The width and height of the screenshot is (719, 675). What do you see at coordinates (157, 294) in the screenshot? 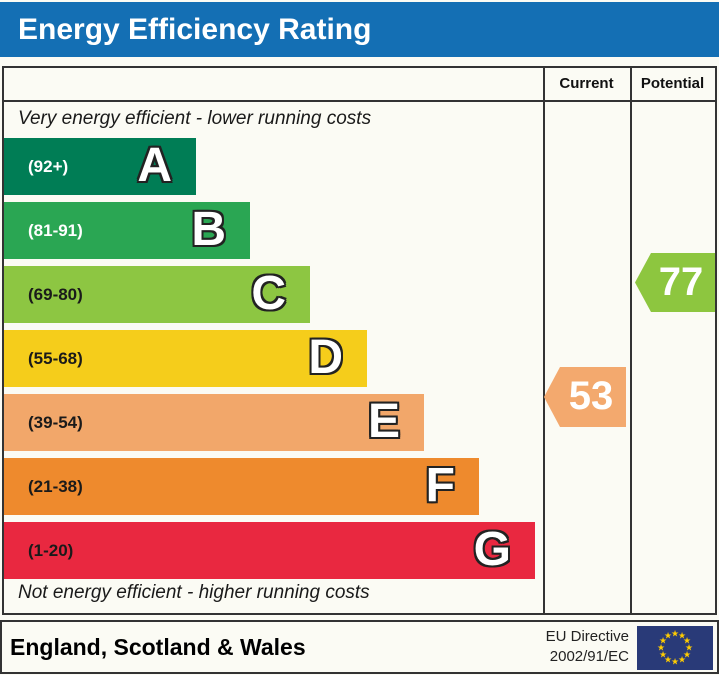
I see `band-row-c: (69-80) C` at bounding box center [157, 294].